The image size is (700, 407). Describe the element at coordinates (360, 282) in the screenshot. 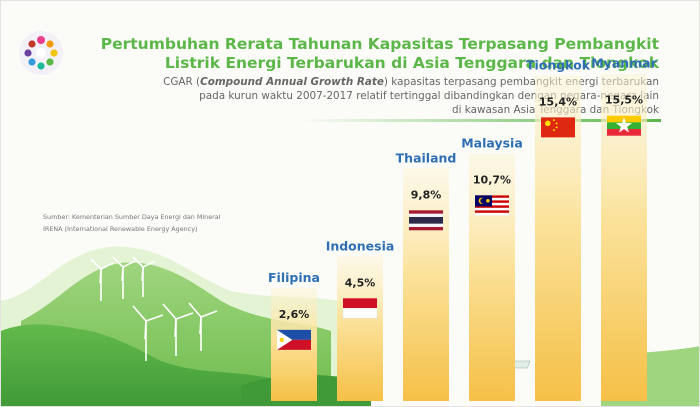

I see `value-label-indonesia: 4,5%` at that location.